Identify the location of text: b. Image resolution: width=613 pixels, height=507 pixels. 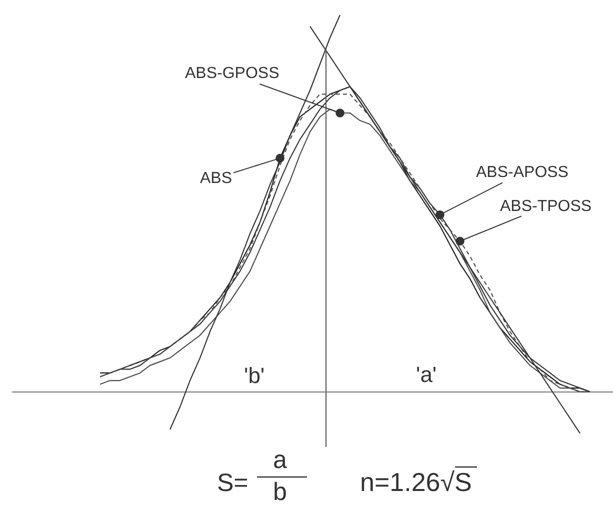
(280, 492).